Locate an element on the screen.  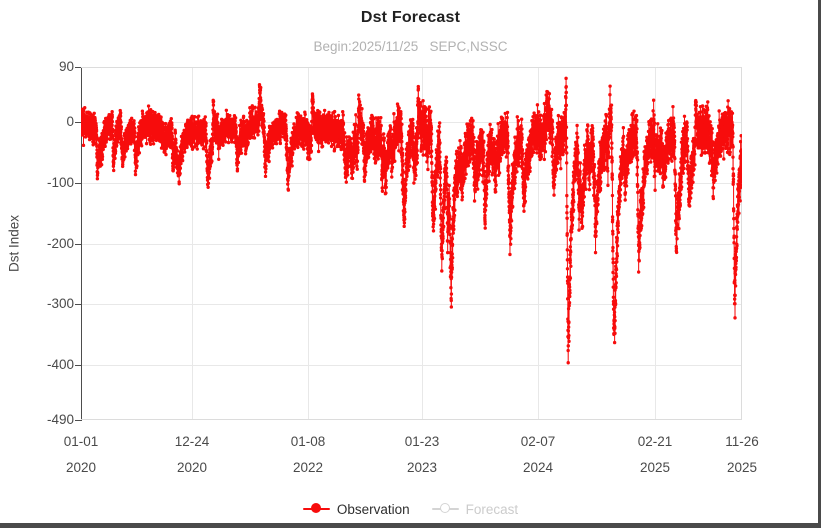
legend-item-forecast: Forecast is located at coordinates (475, 509).